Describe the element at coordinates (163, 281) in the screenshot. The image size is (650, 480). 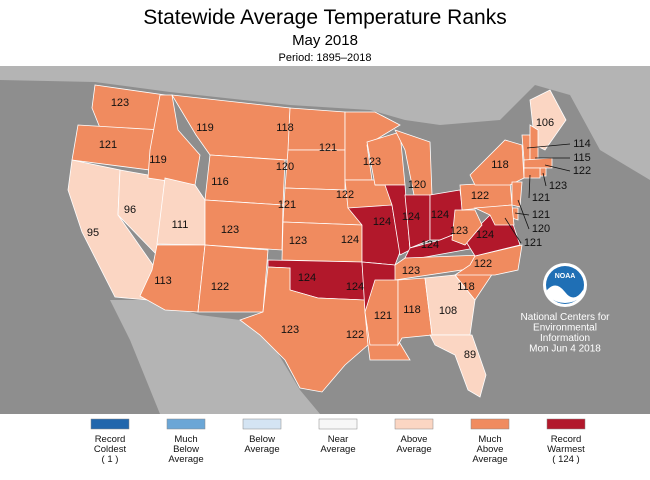
I see `rank-label: 113` at that location.